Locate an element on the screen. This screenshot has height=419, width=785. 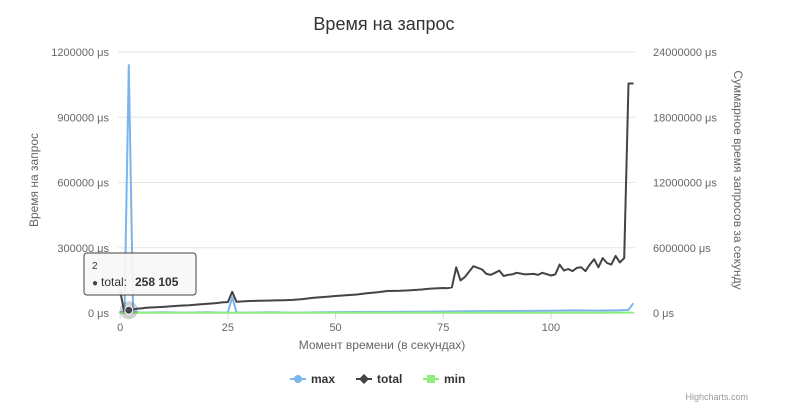
y-axis-left-tick-label: 0 μs is located at coordinates (99, 314).